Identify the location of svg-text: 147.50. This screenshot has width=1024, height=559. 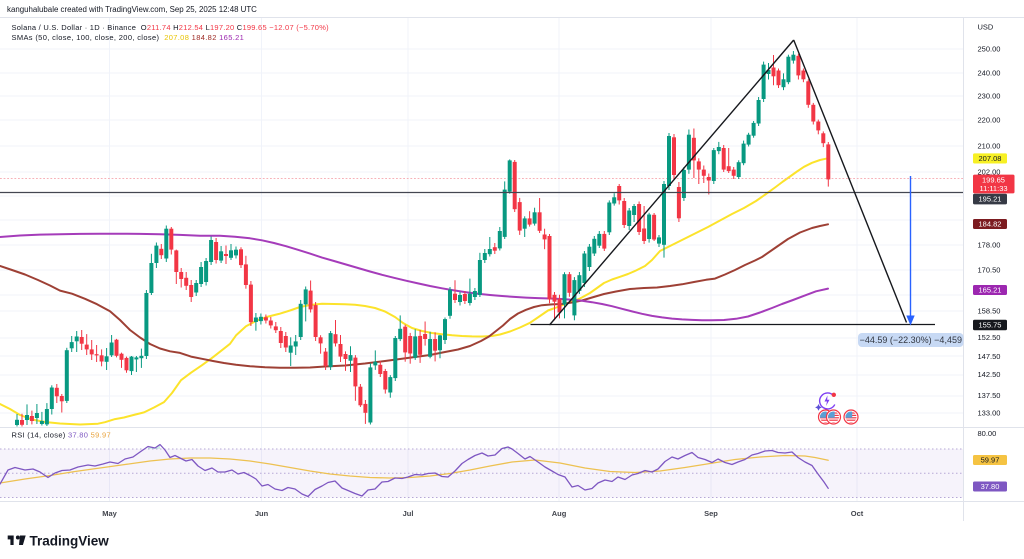
(989, 356).